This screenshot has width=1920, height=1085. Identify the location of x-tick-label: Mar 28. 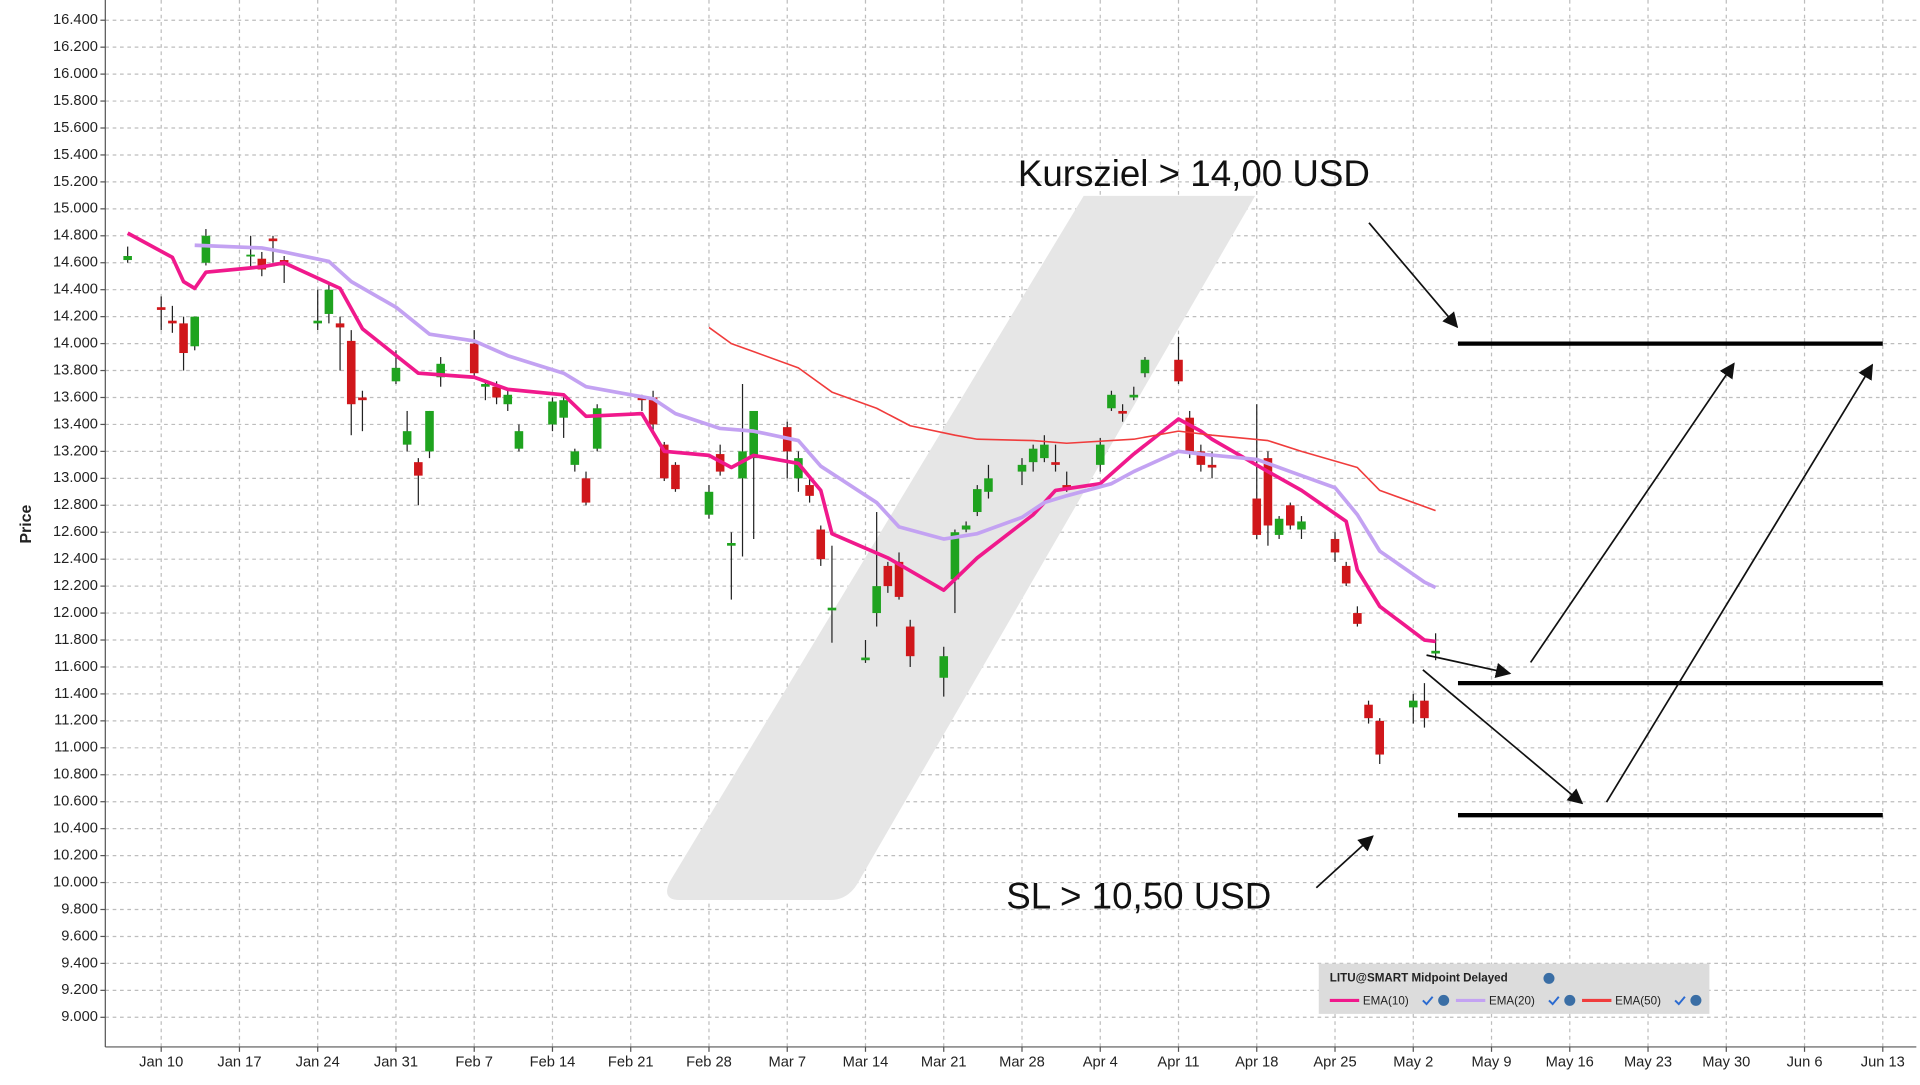
(1022, 1063).